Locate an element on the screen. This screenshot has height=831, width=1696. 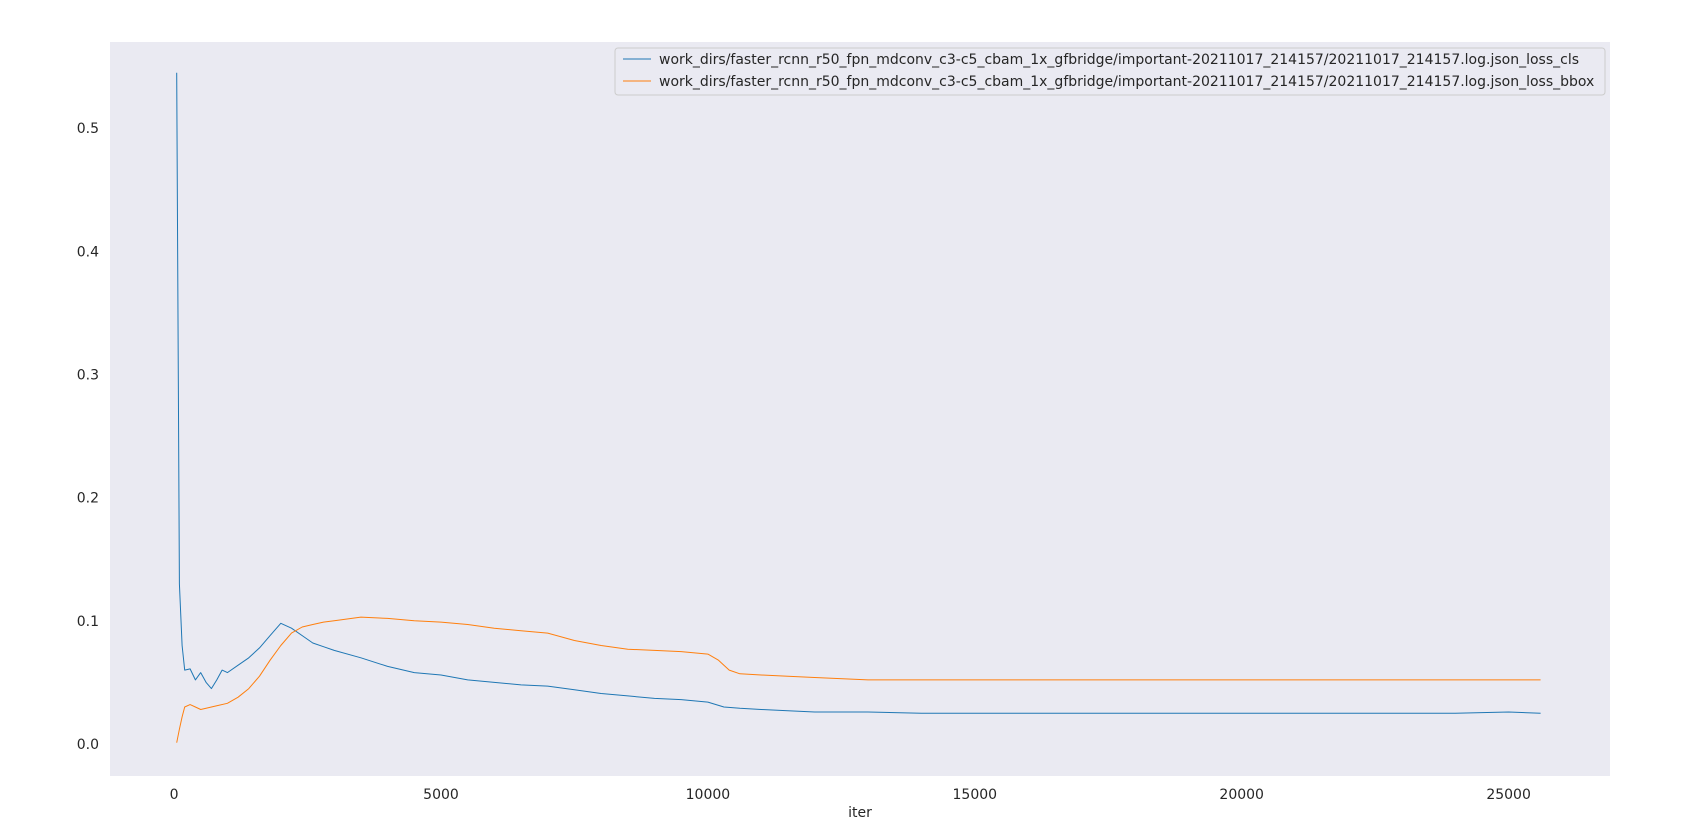
y-tick-label: 0.3 is located at coordinates (88, 376).